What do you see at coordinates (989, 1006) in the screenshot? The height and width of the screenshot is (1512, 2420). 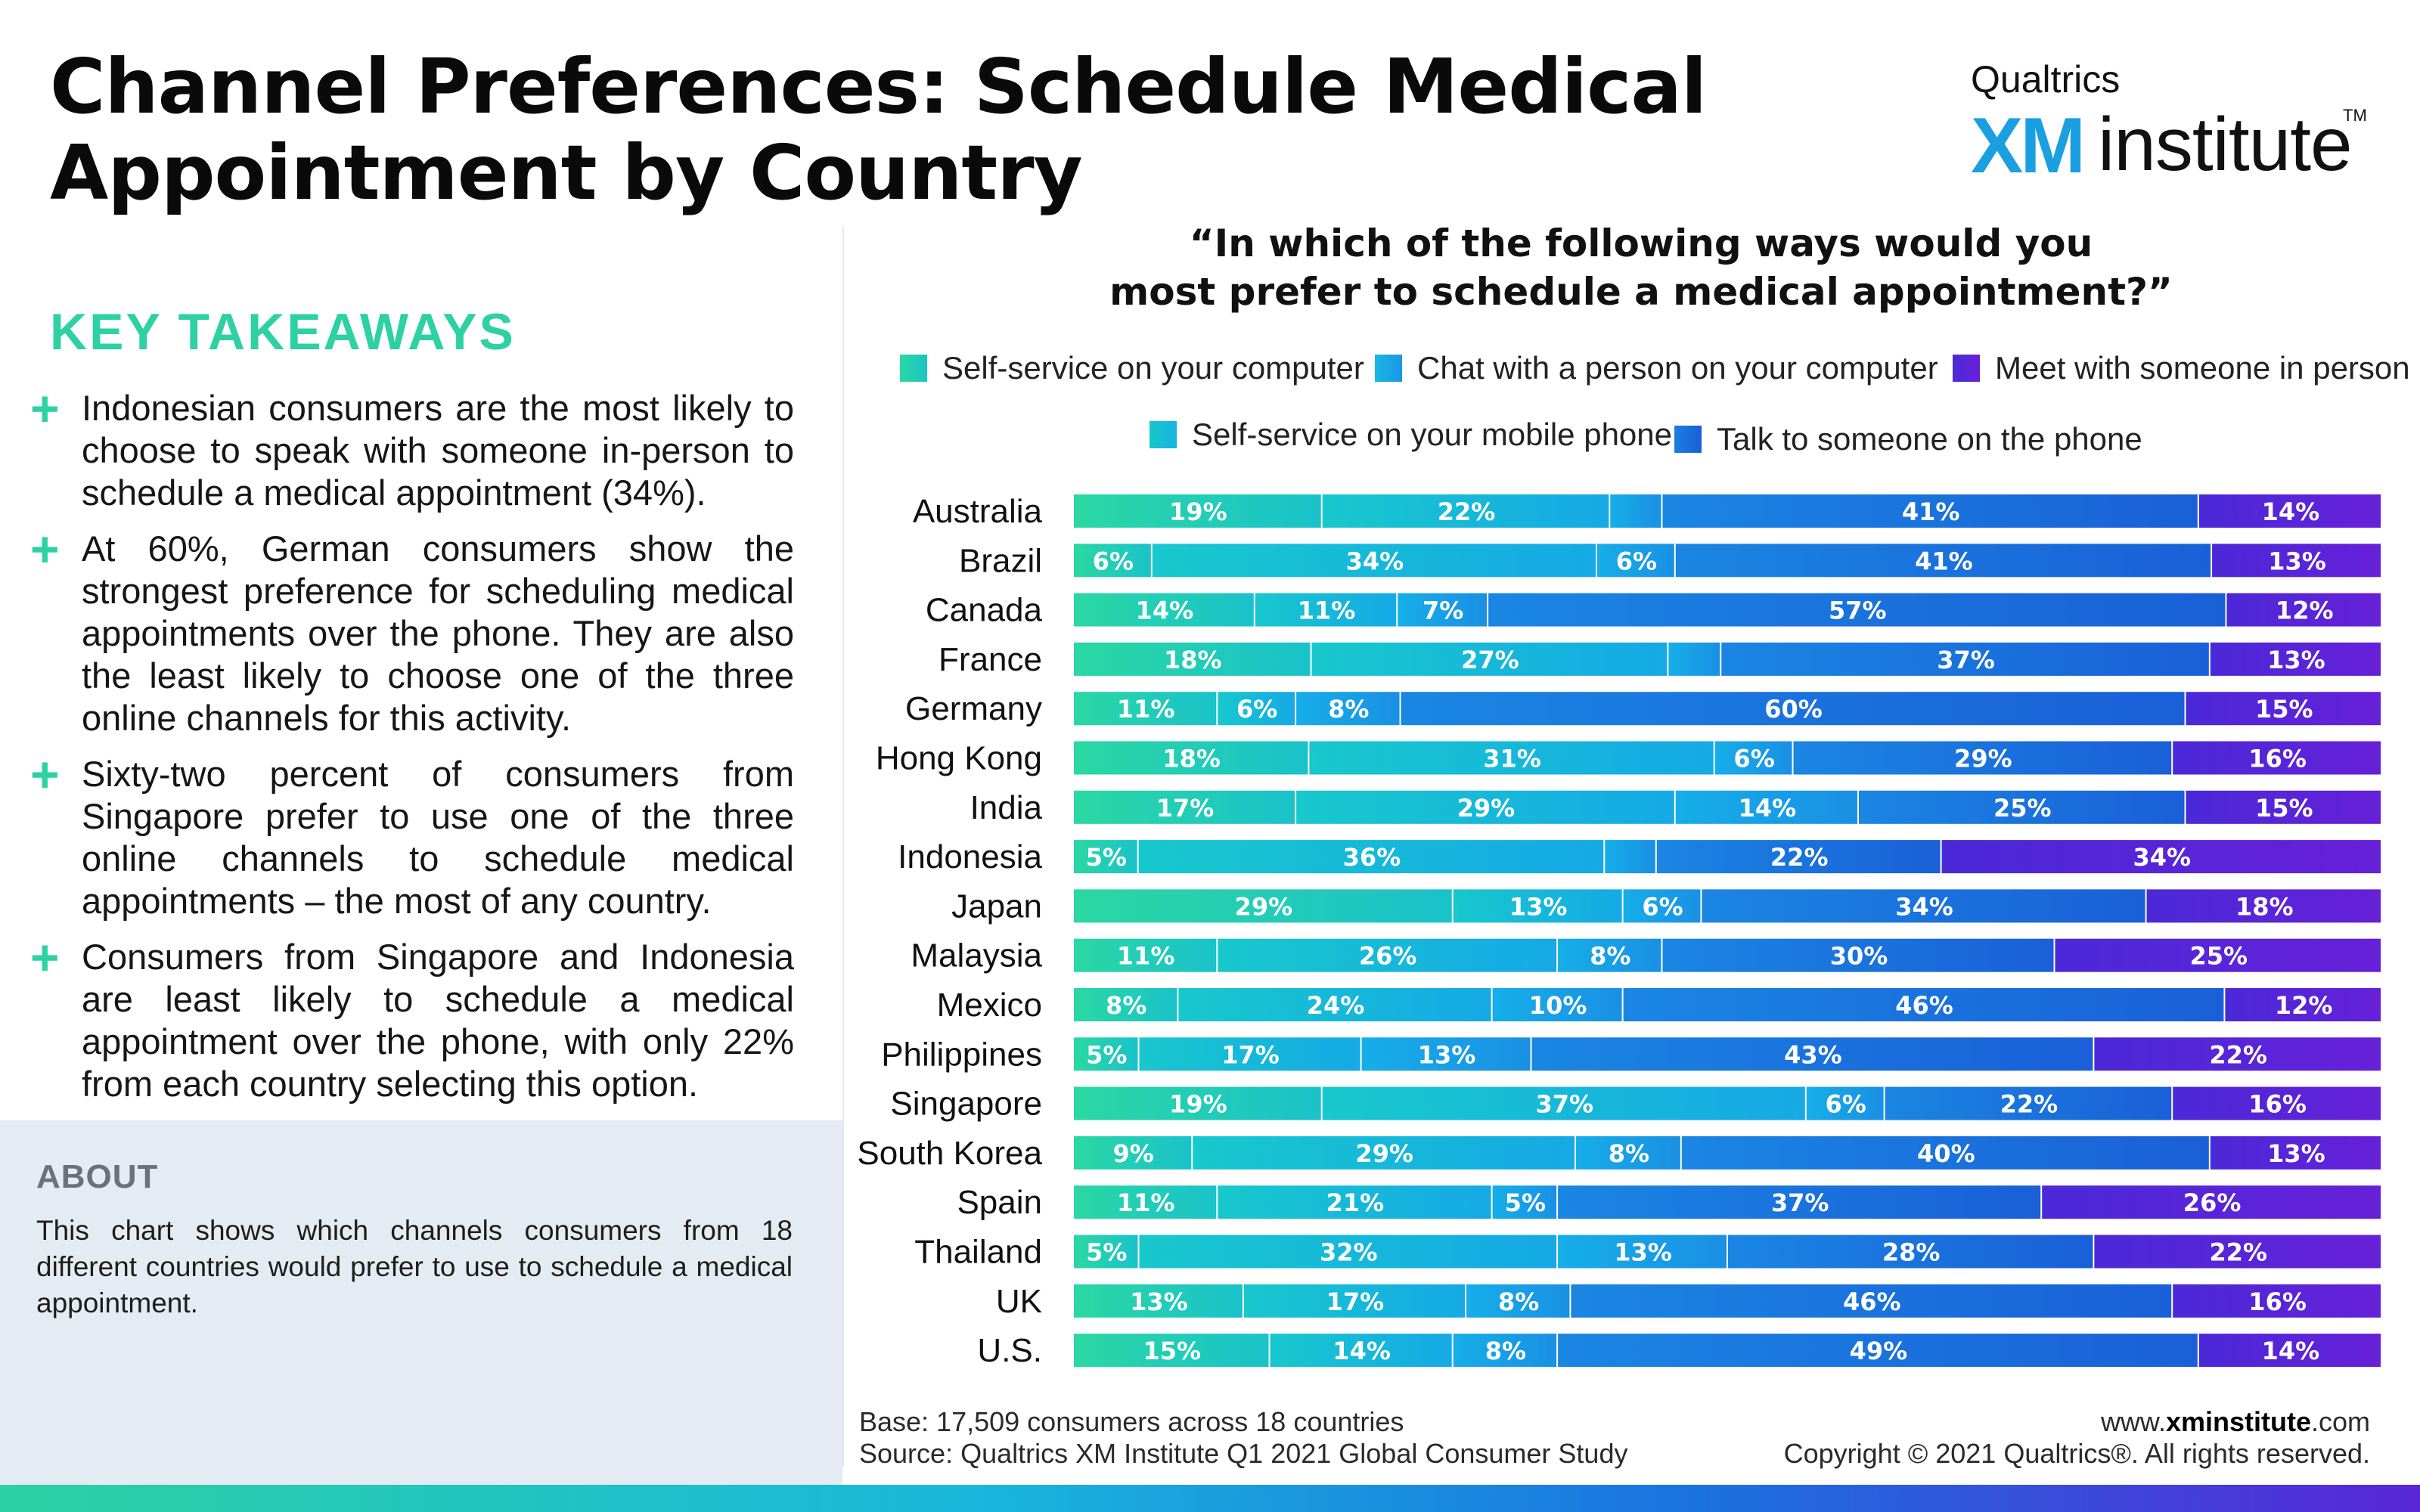 I see `category-label-mexico: Mexico` at bounding box center [989, 1006].